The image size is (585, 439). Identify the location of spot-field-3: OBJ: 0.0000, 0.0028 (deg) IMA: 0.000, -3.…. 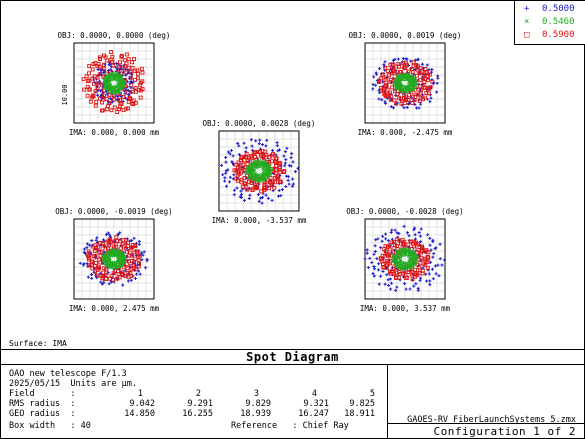
(259, 172).